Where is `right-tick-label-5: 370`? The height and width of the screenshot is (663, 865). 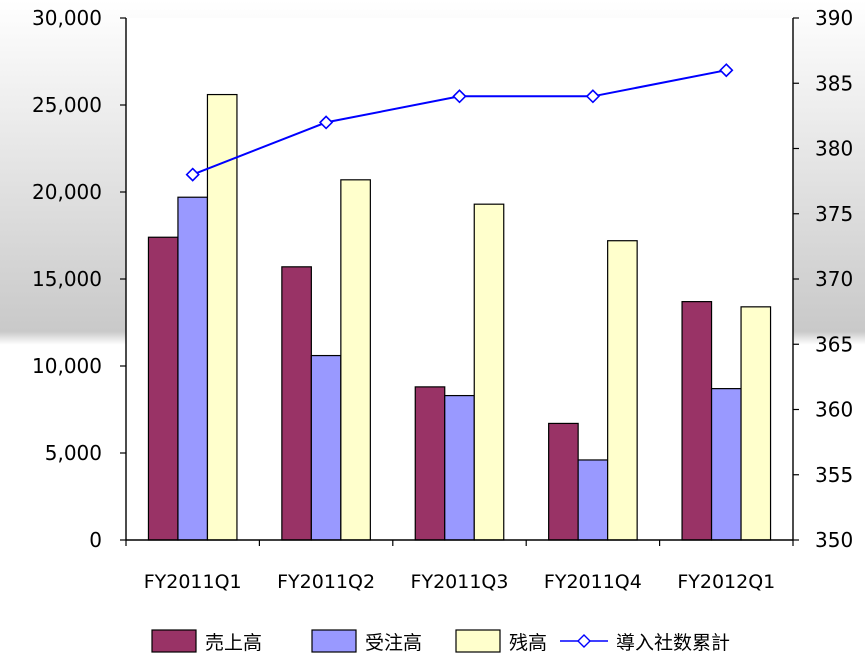 right-tick-label-5: 370 is located at coordinates (834, 279).